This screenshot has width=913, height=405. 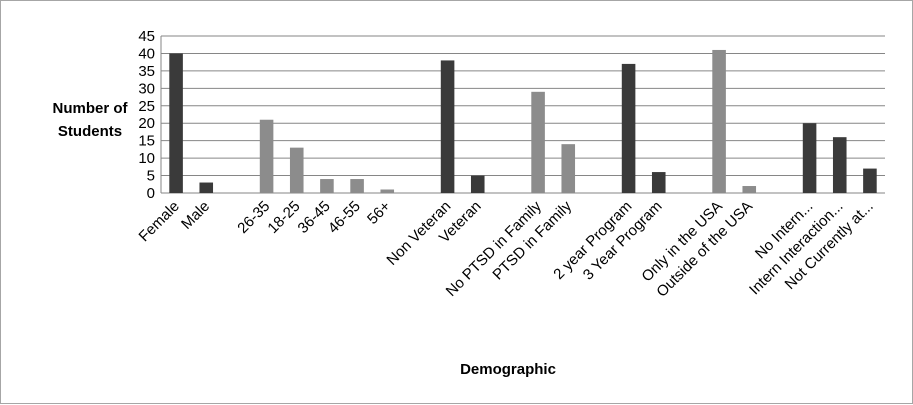 I want to click on x-axis-title: Demographic, so click(x=508, y=369).